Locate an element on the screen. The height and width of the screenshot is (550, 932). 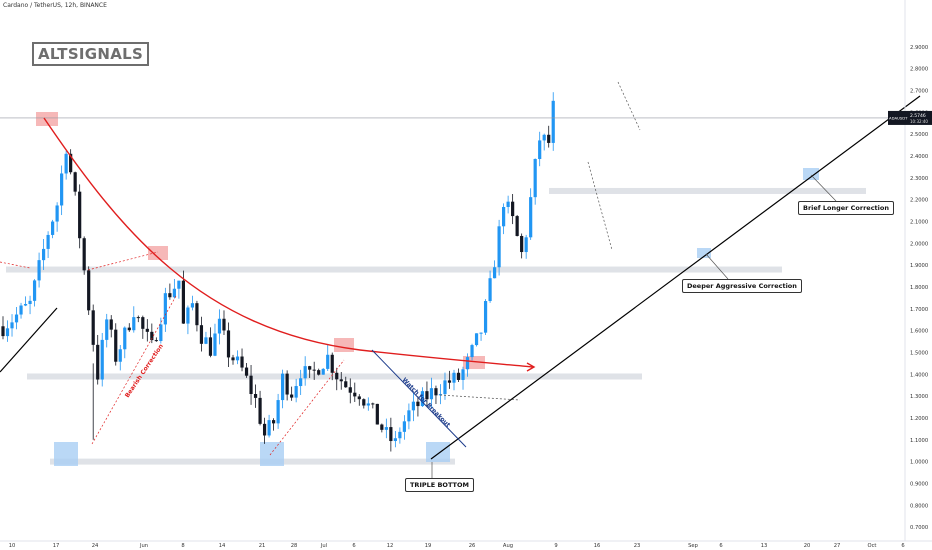
x-tick-label: 9 is located at coordinates (555, 546).